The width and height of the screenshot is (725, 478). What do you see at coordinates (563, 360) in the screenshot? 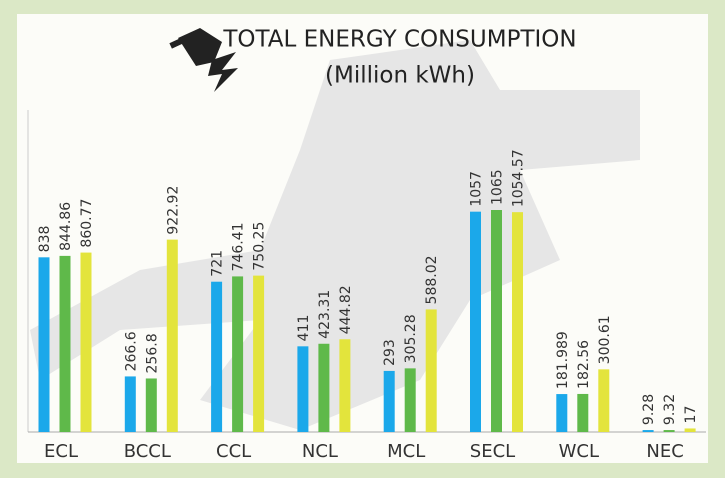
I see `value-label: 181.989` at bounding box center [563, 360].